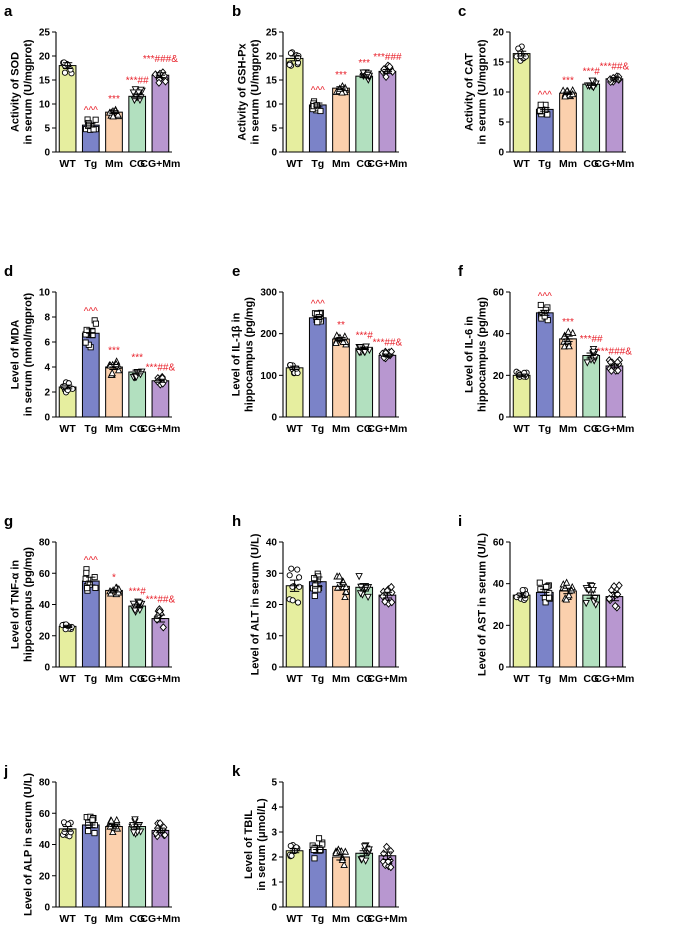 The width and height of the screenshot is (677, 944). I want to click on panel-letter: g, so click(8, 521).